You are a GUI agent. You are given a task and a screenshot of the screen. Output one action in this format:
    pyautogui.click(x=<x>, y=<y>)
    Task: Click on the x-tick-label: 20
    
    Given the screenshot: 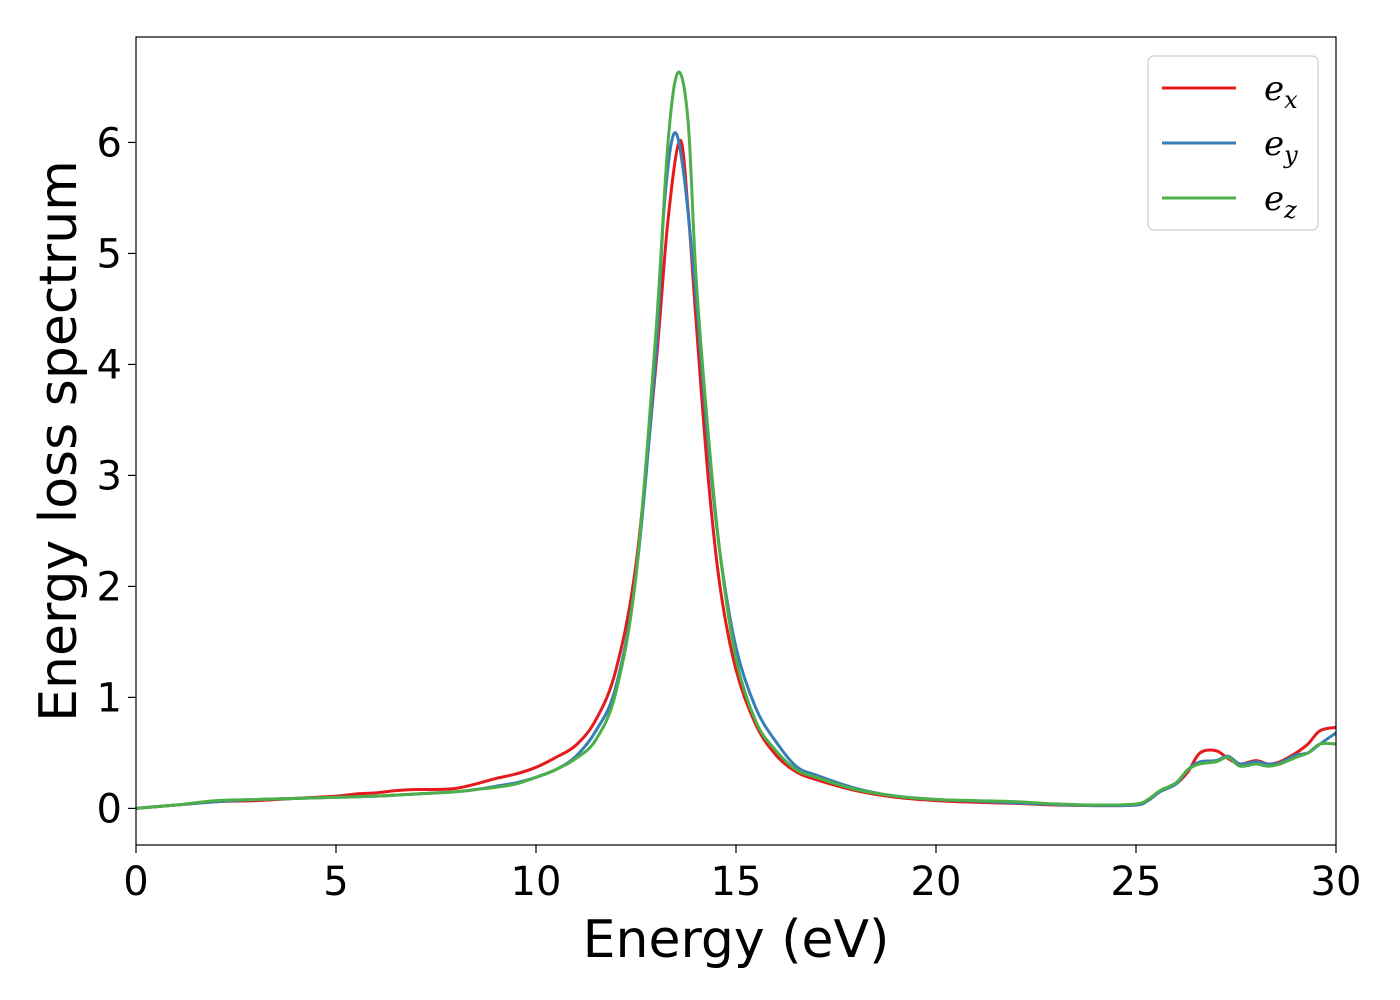 What is the action you would take?
    pyautogui.click(x=936, y=882)
    